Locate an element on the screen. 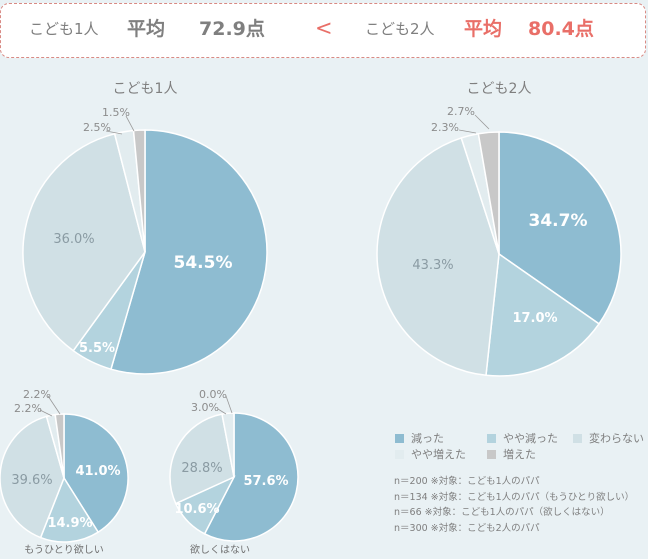  pie4-slice-slightly-increased is located at coordinates (228, 445).